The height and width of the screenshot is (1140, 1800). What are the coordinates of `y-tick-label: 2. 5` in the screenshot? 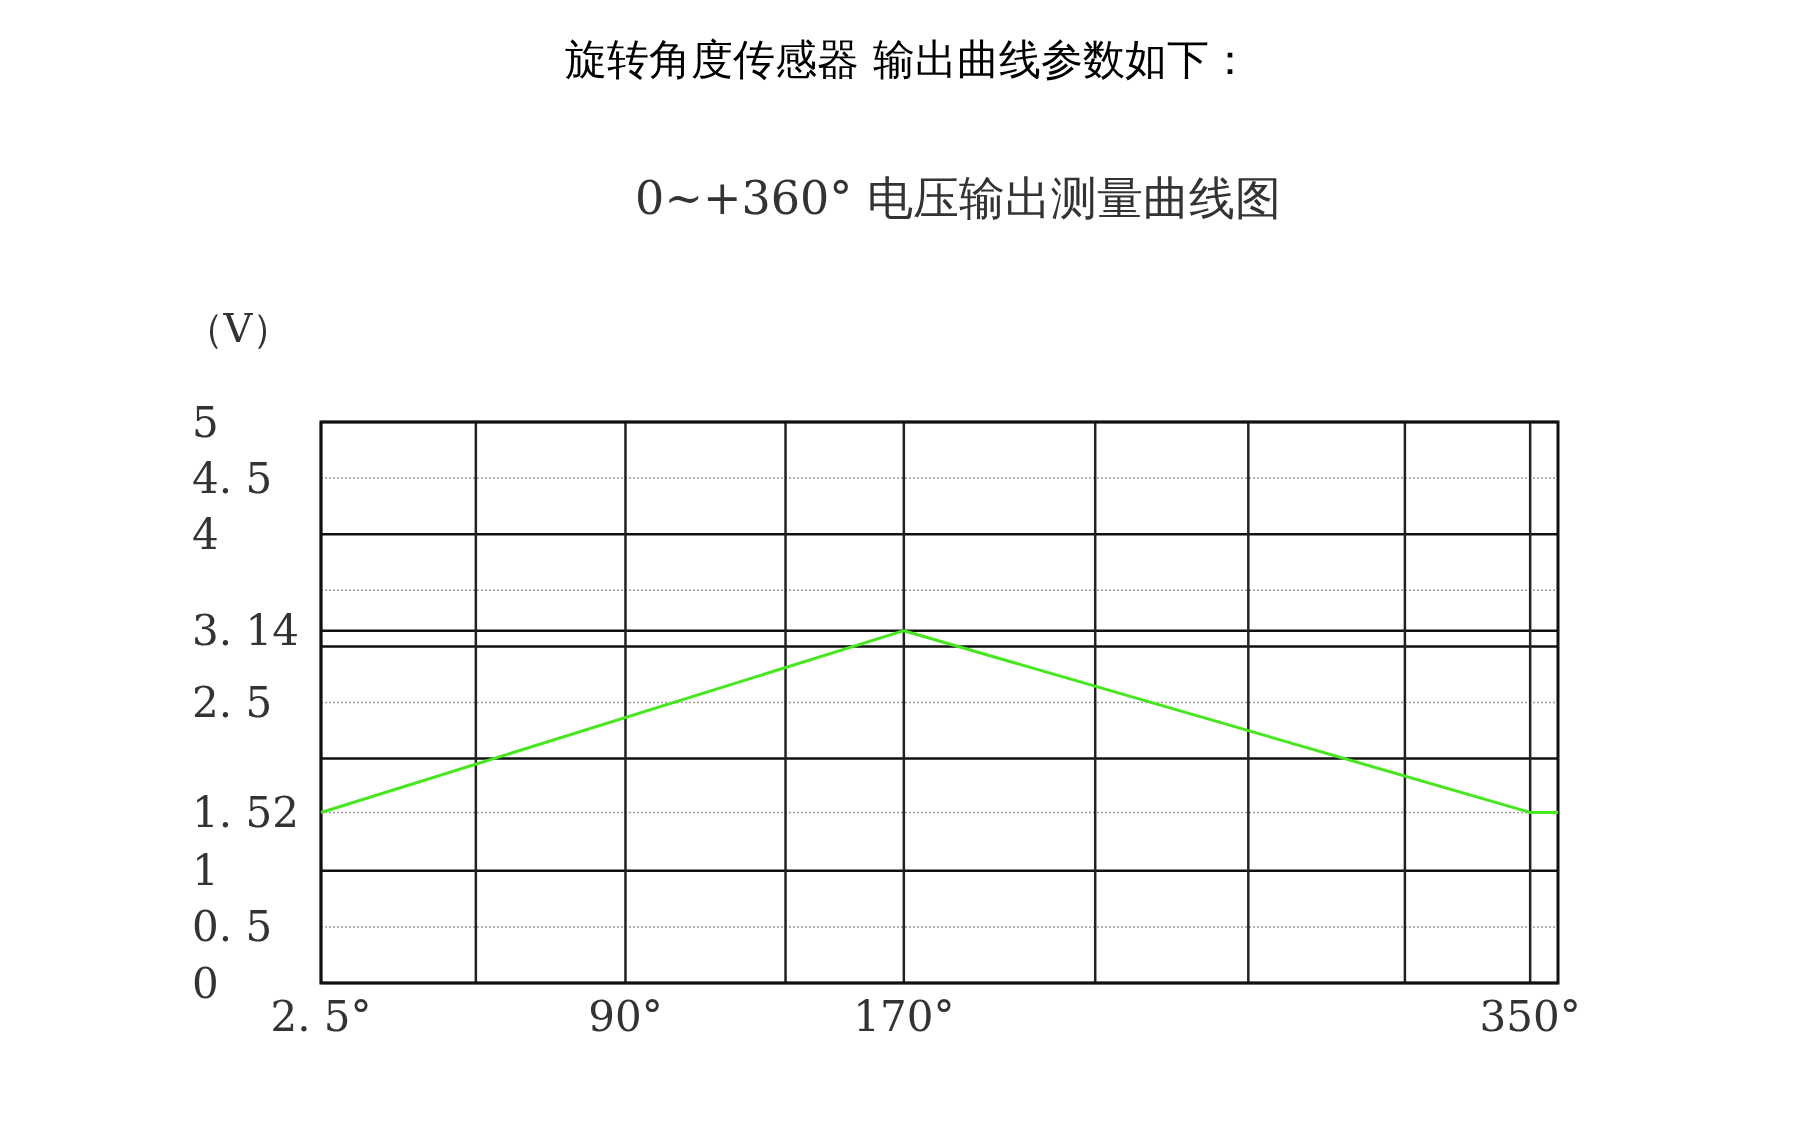 It's located at (232, 702).